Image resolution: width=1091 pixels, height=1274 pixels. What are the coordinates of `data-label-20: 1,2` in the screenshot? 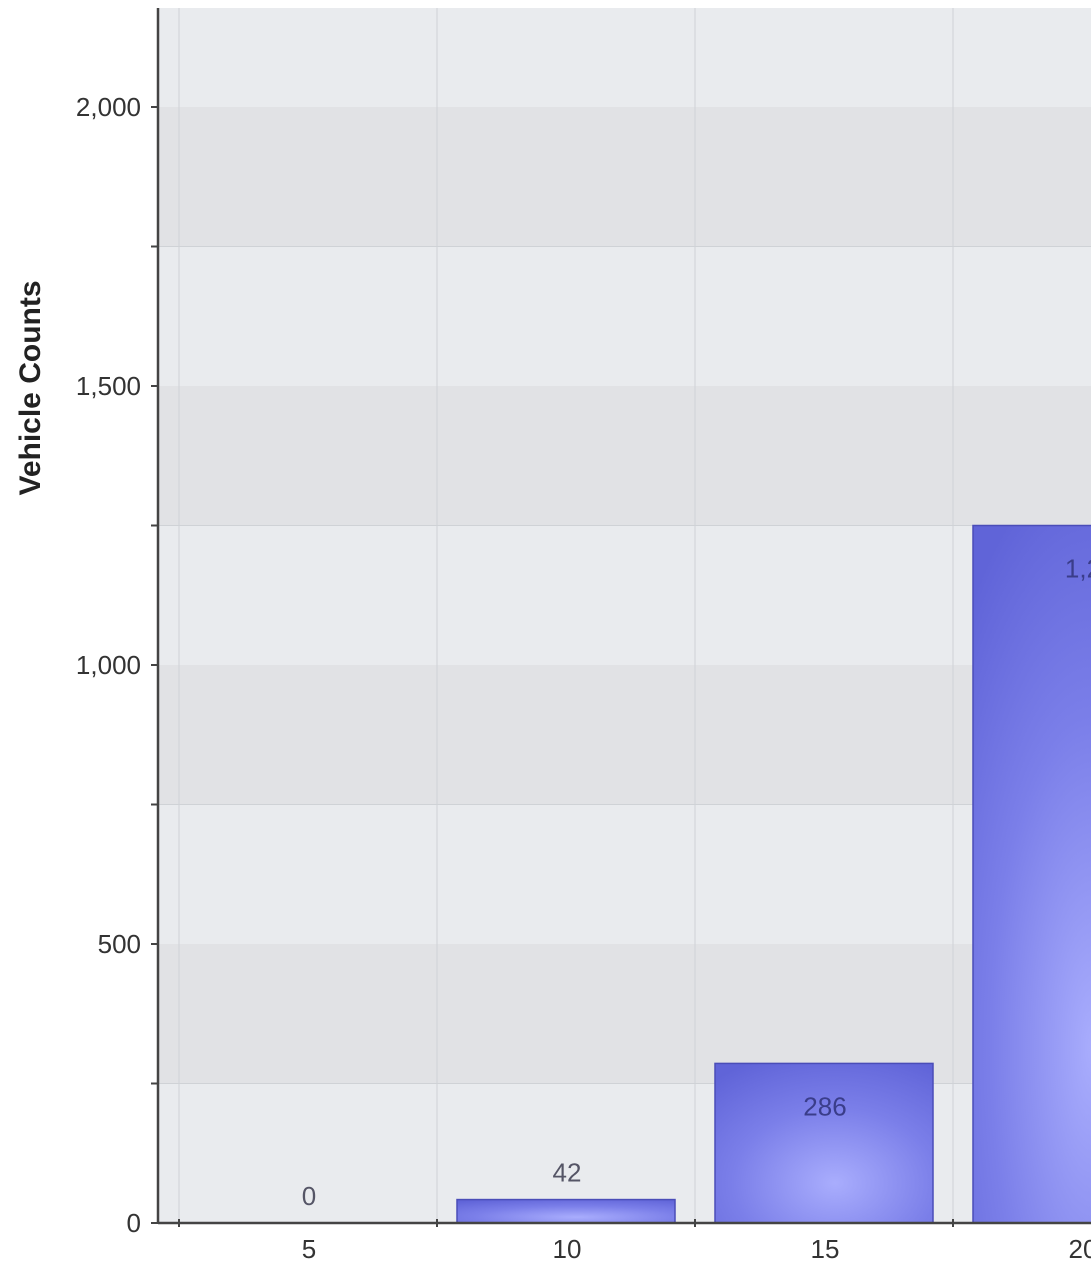 It's located at (1078, 569).